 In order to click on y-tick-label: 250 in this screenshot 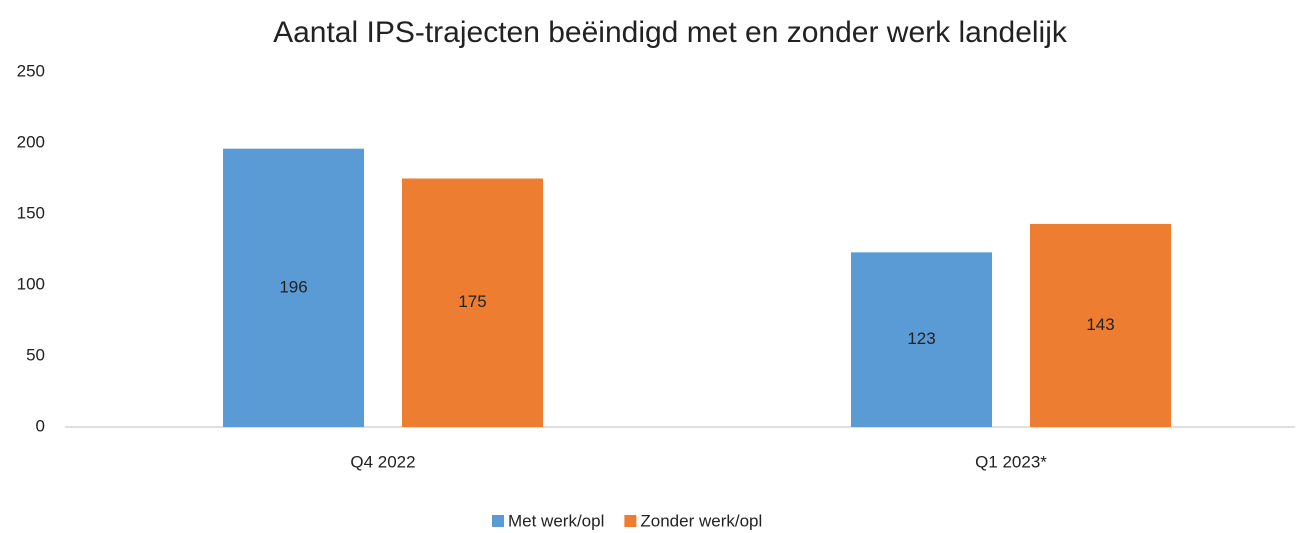, I will do `click(31, 70)`.